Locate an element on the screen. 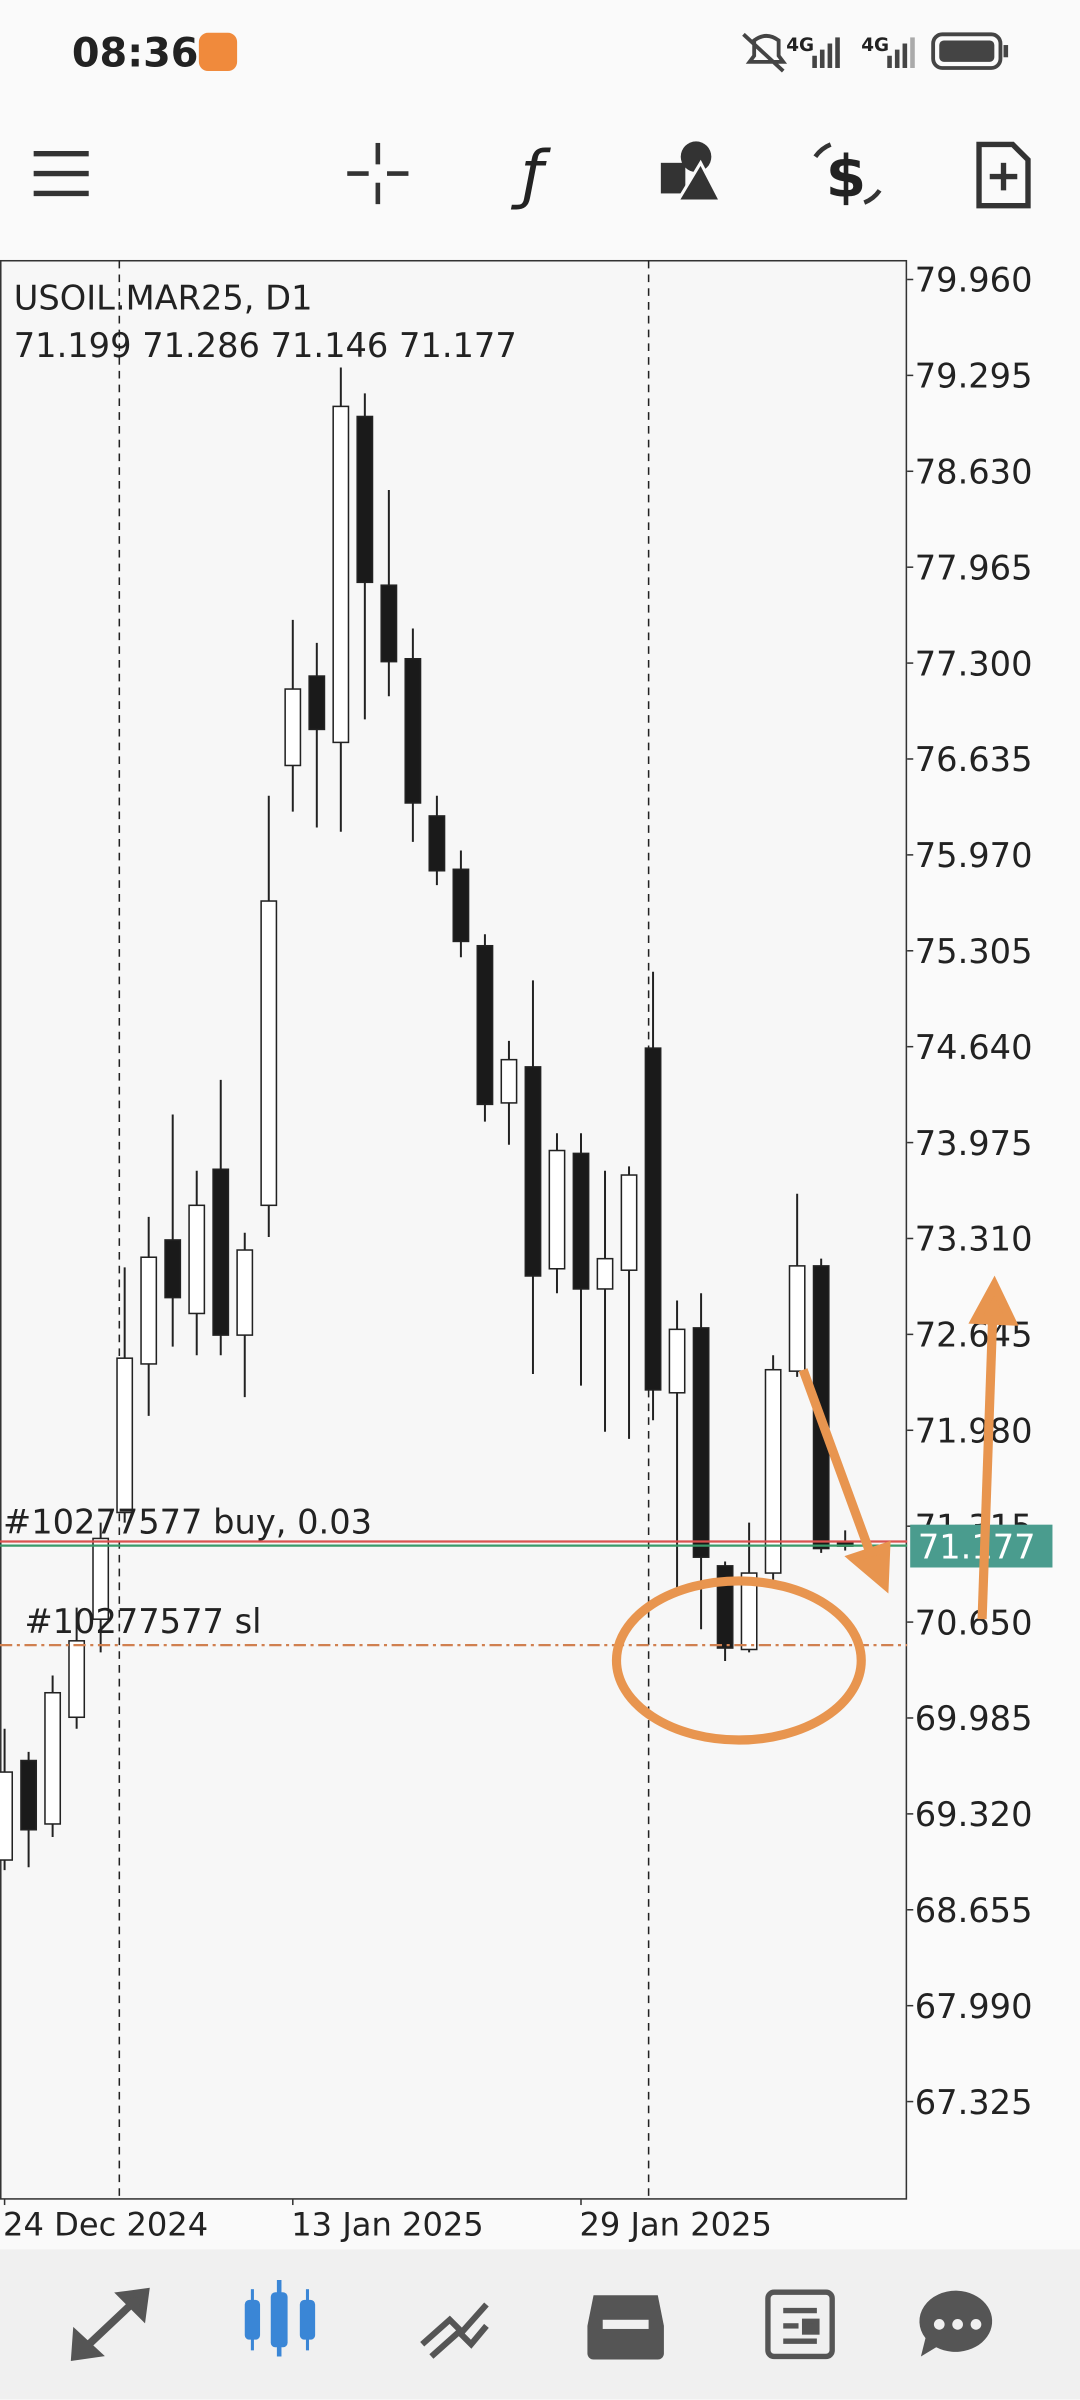 This screenshot has width=1080, height=2400. ohlc-close: 71.177 is located at coordinates (458, 345).